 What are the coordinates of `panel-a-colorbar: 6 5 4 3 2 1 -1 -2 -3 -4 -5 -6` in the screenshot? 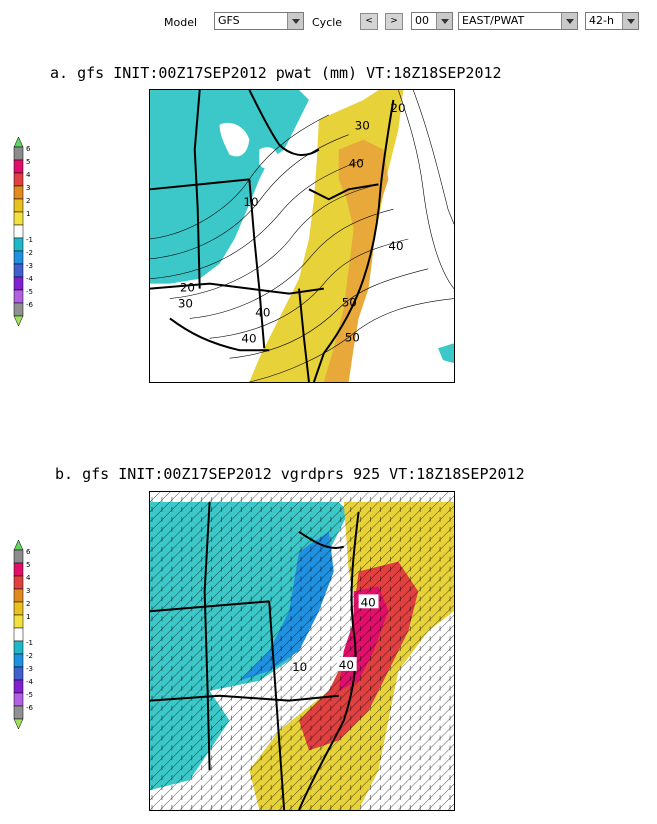 It's located at (23, 231).